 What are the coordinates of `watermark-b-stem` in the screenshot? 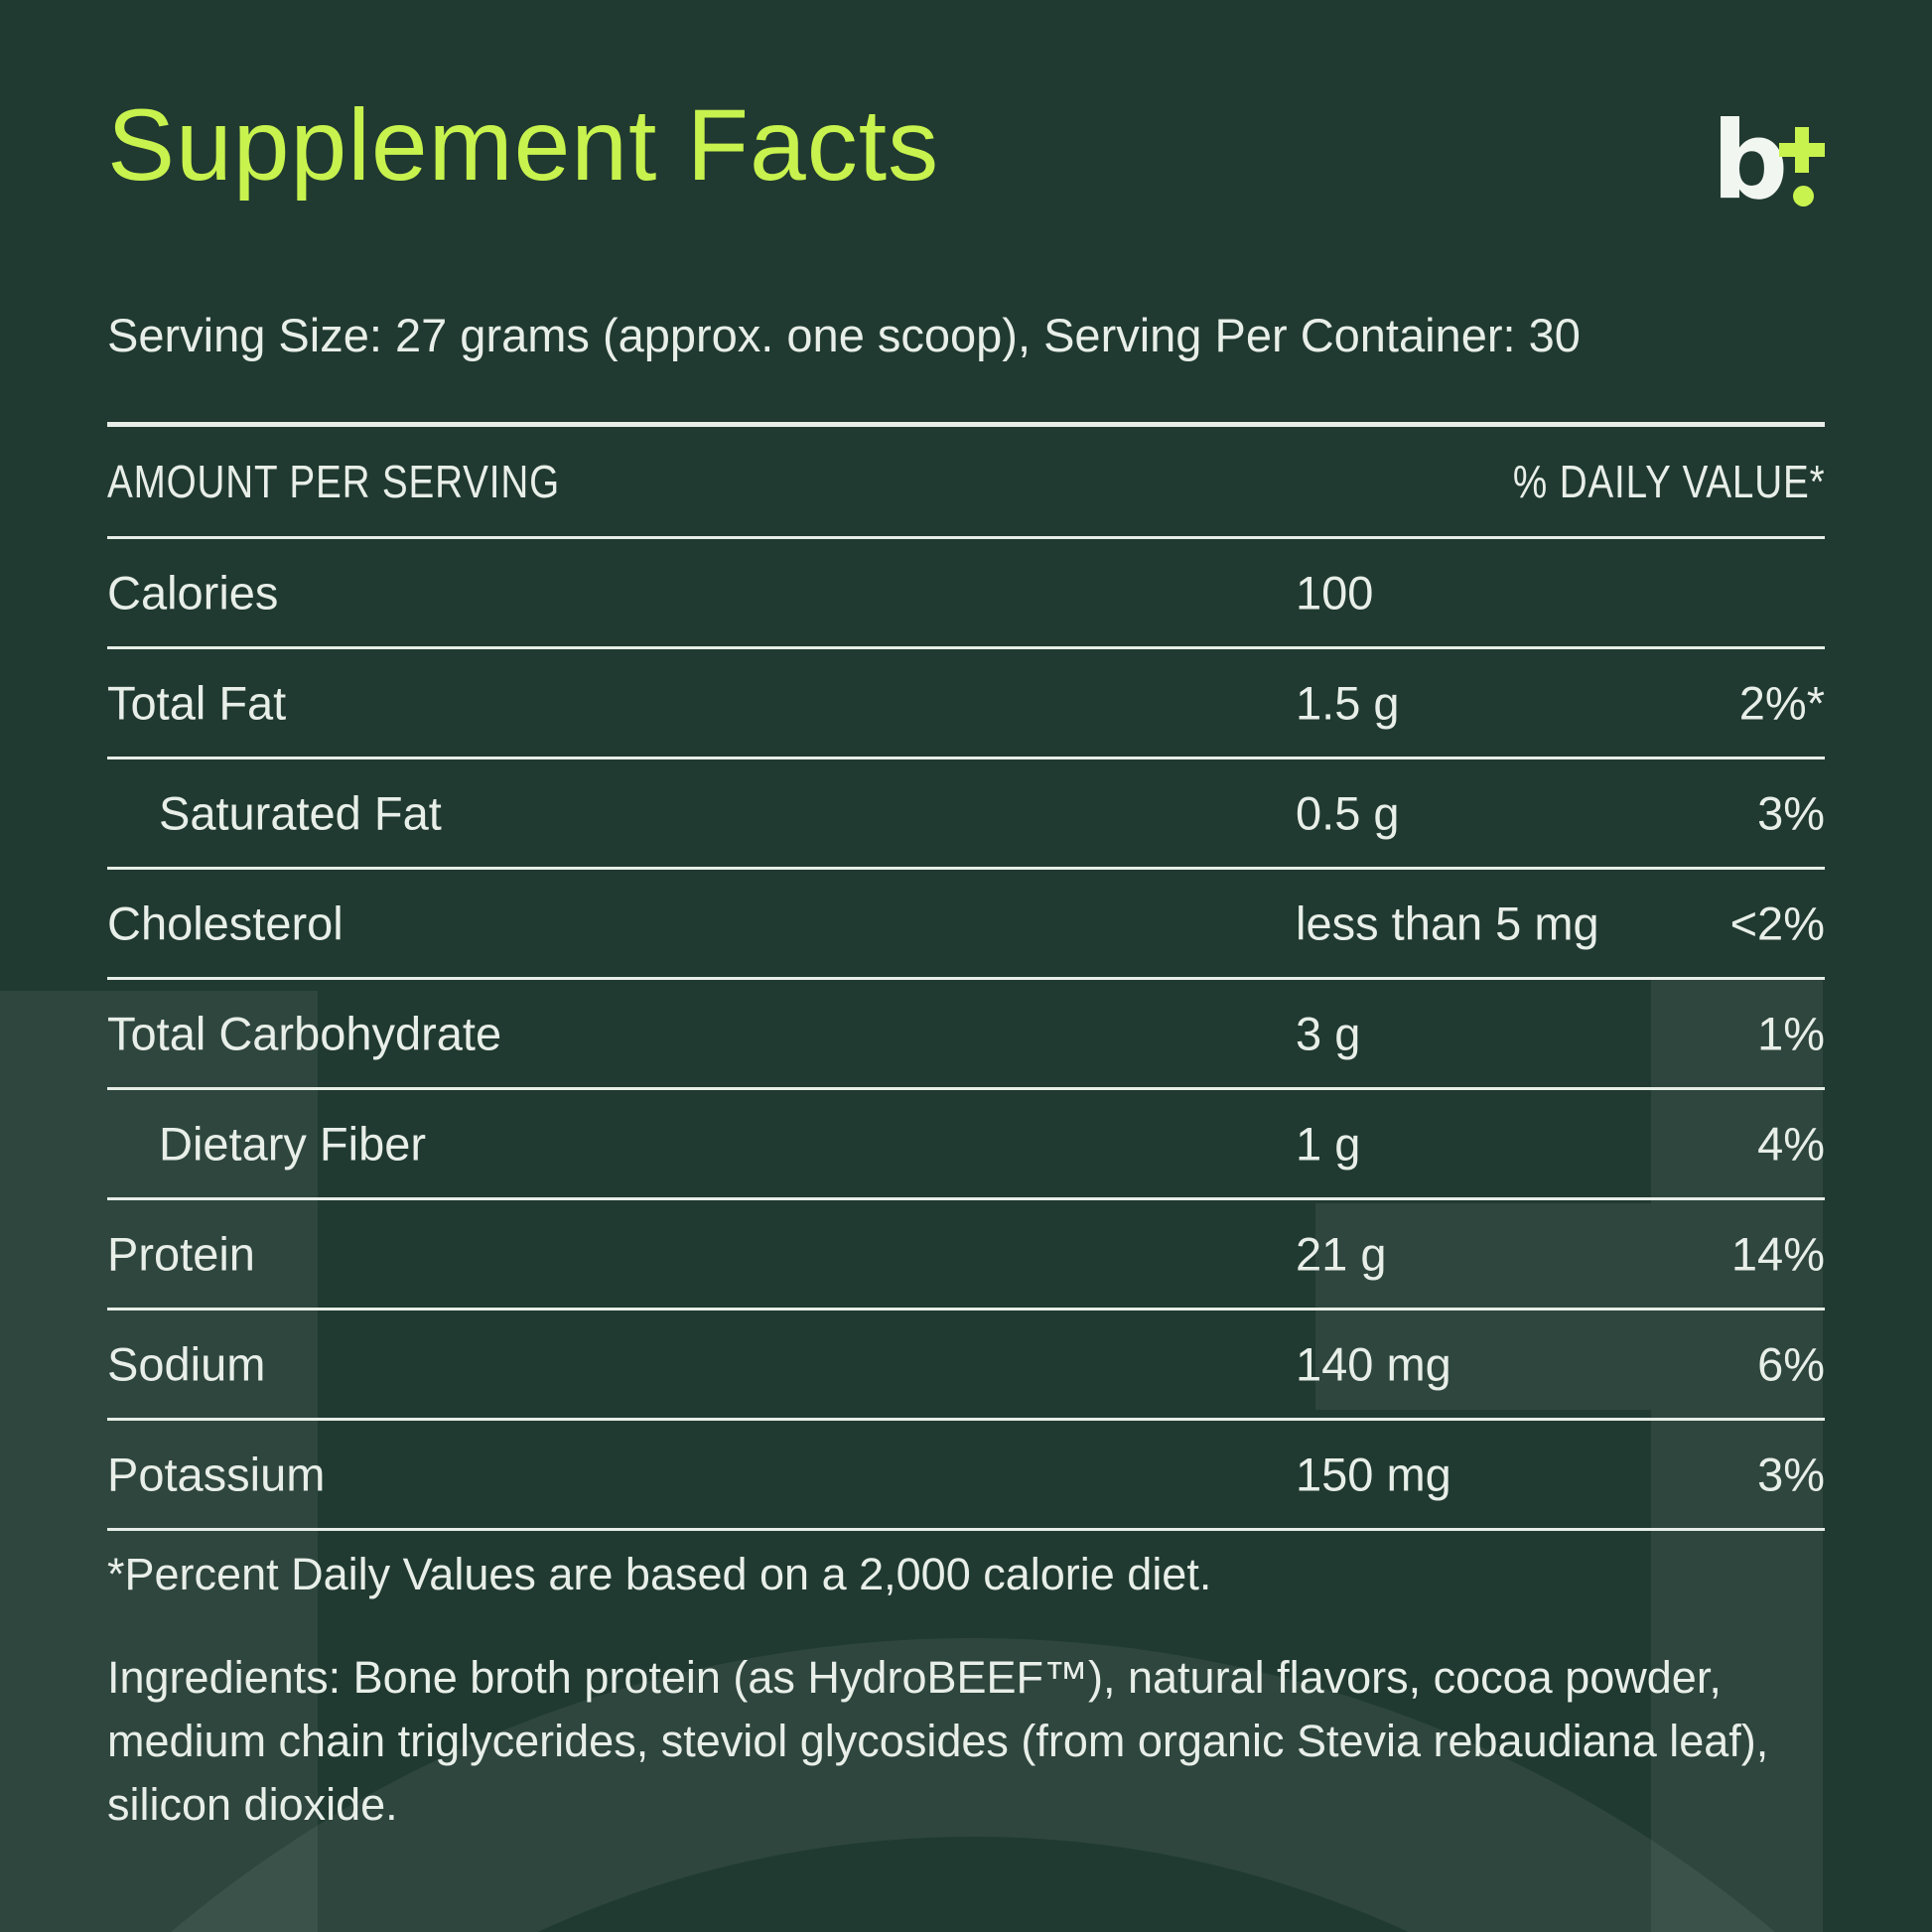 It's located at (159, 1462).